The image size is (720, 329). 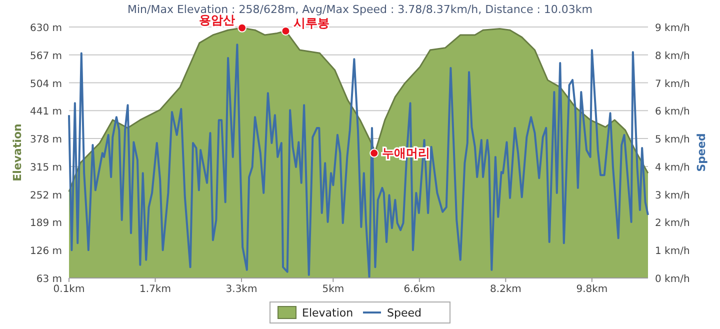 I want to click on x-tick-label: 1.7km, so click(x=155, y=289).